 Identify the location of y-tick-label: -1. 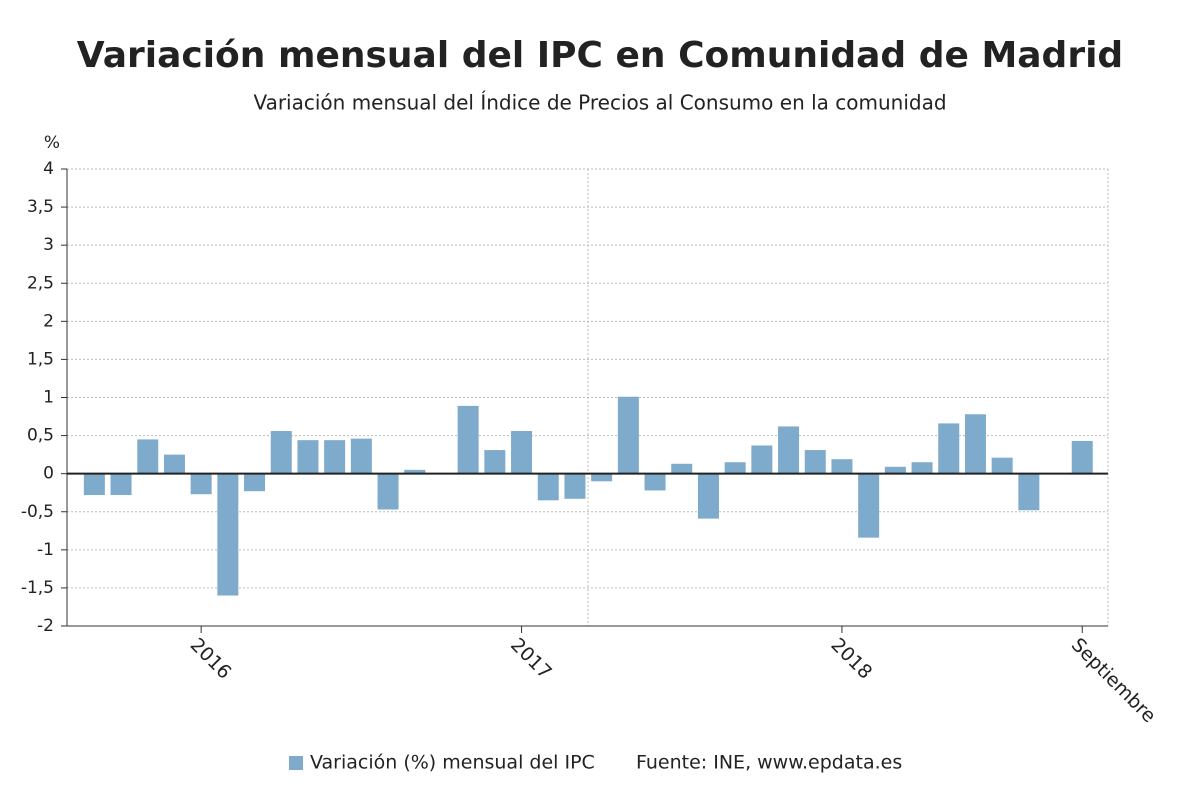
(45, 550).